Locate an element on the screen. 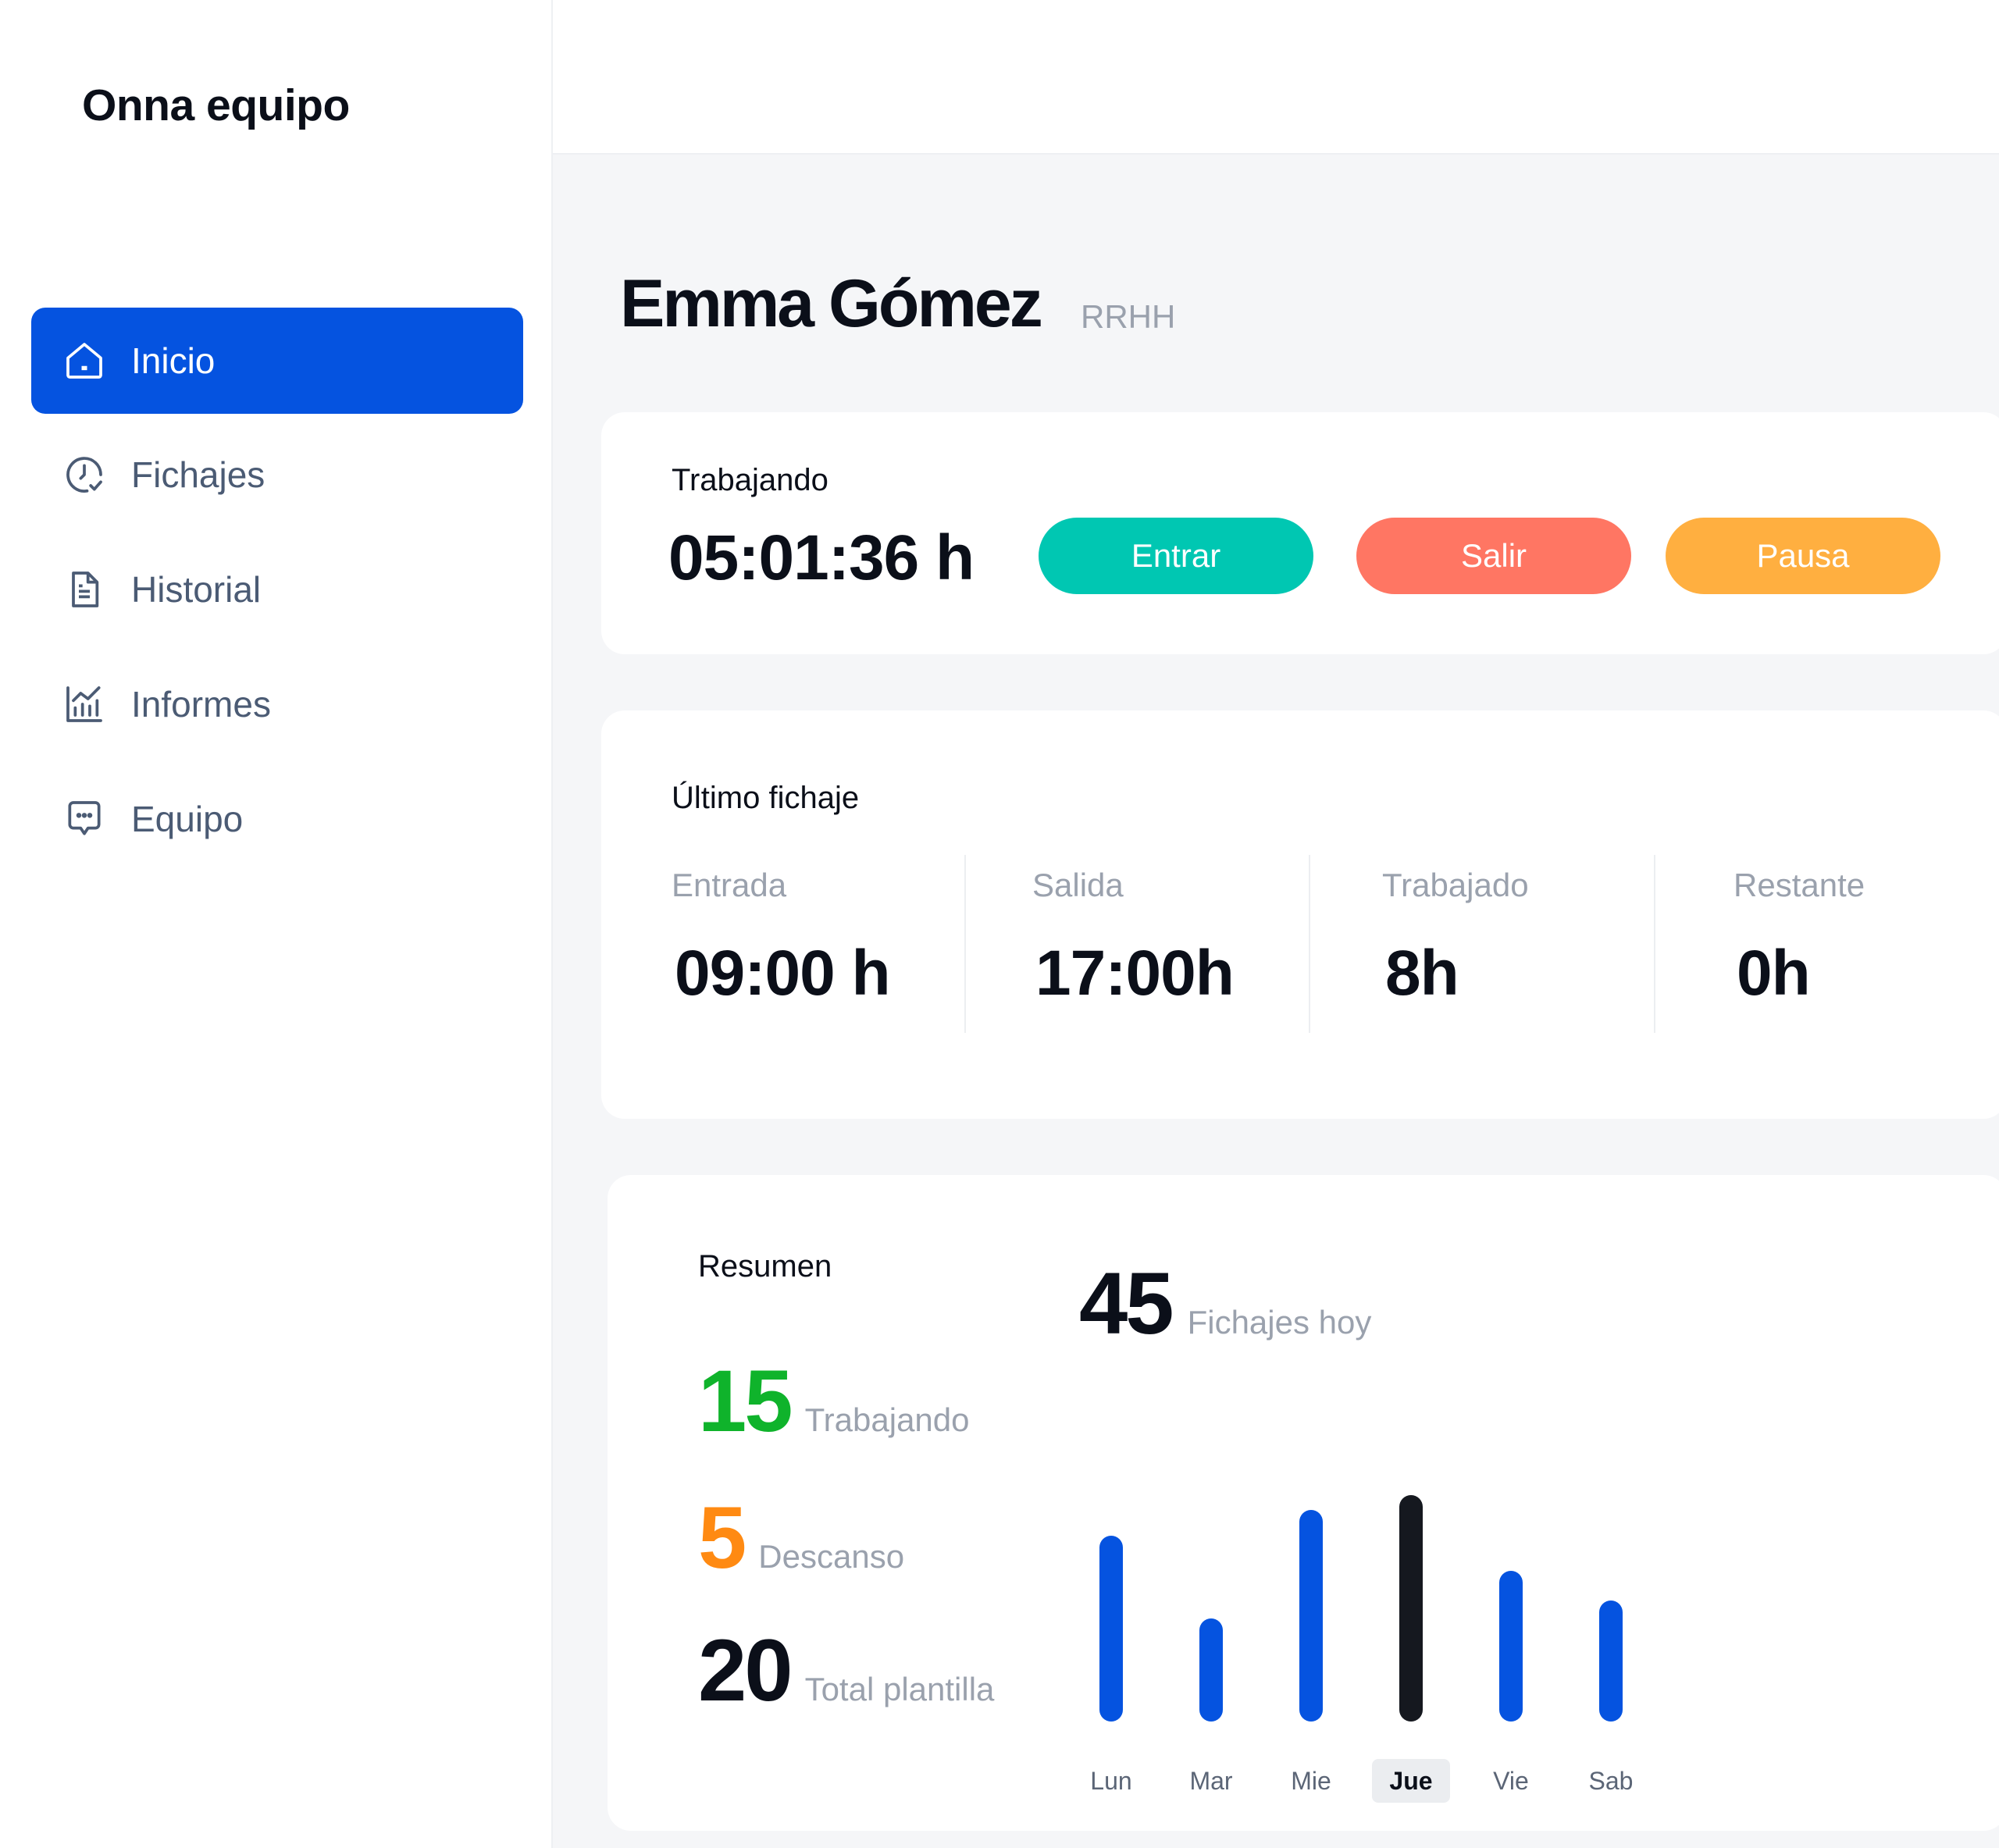  stat-label: Trabajado is located at coordinates (1455, 885).